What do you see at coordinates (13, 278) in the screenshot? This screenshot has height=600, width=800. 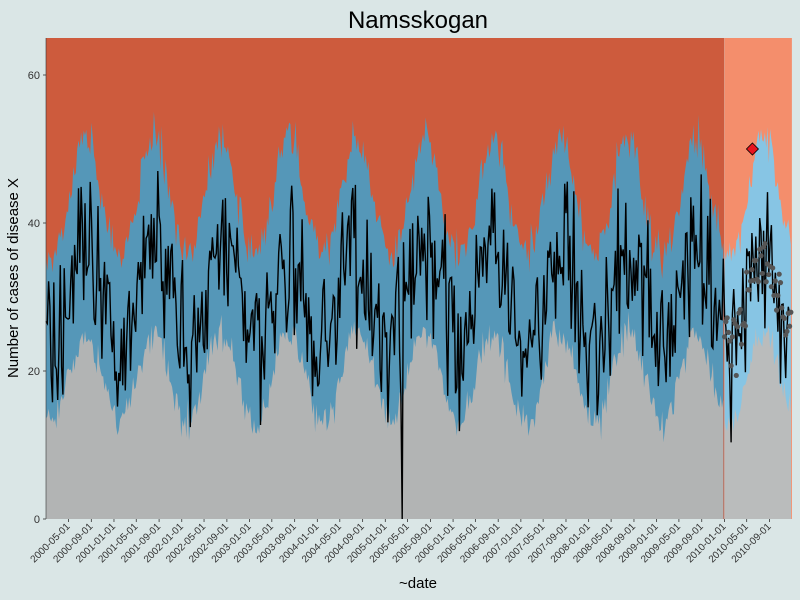 I see `y-axis-title: Number of cases of disease X` at bounding box center [13, 278].